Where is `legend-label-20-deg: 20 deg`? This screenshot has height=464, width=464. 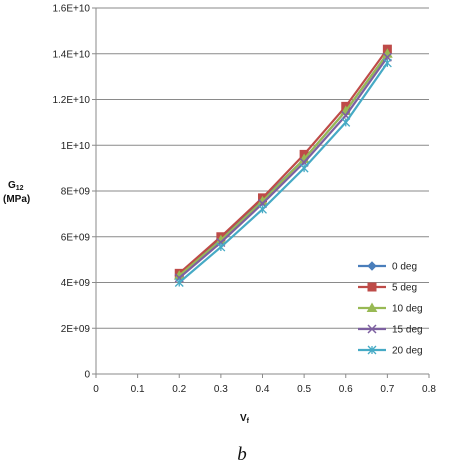
legend-label-20-deg: 20 deg is located at coordinates (407, 351).